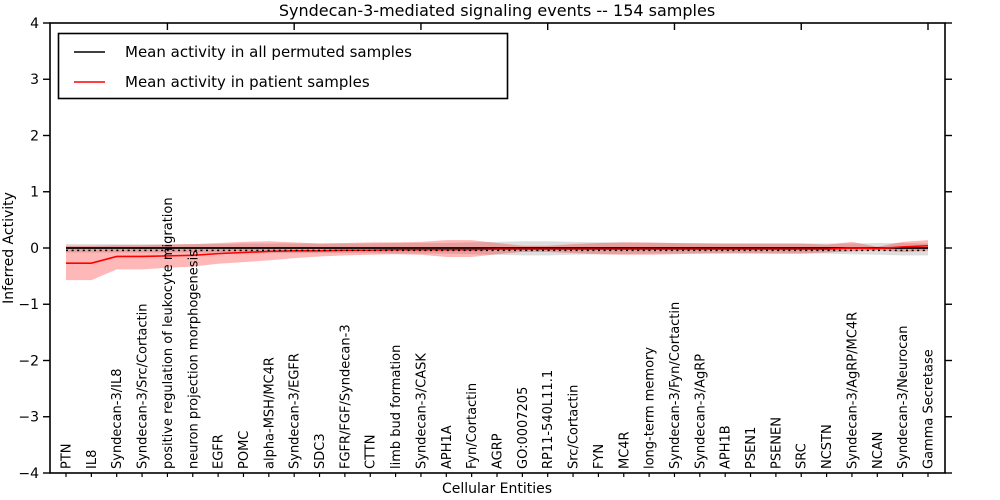  What do you see at coordinates (117, 419) in the screenshot?
I see `x-tick-label: Syndecan-3/IL8` at bounding box center [117, 419].